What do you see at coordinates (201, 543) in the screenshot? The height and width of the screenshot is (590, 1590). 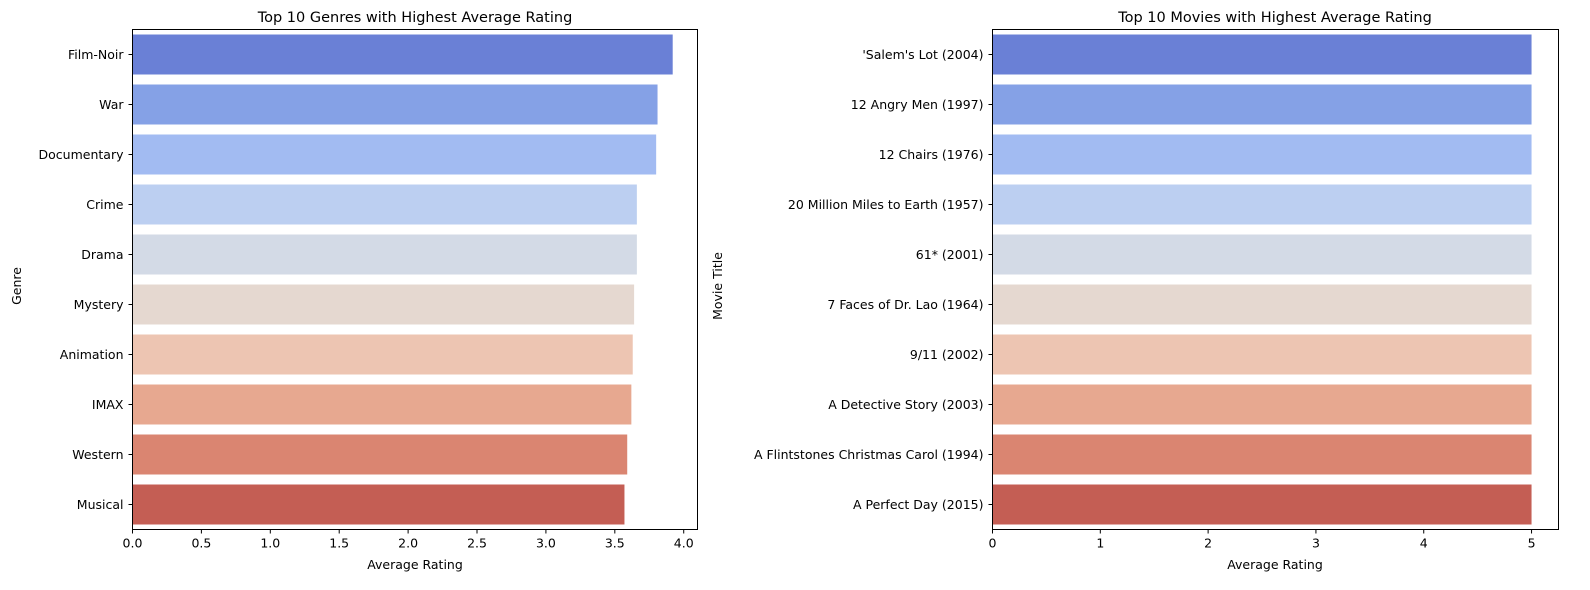 I see `x-tick-label: 0.5` at bounding box center [201, 543].